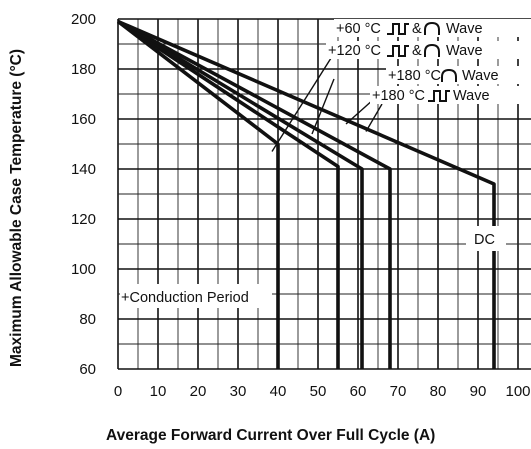  What do you see at coordinates (83, 219) in the screenshot?
I see `y-tick-label: 120` at bounding box center [83, 219].